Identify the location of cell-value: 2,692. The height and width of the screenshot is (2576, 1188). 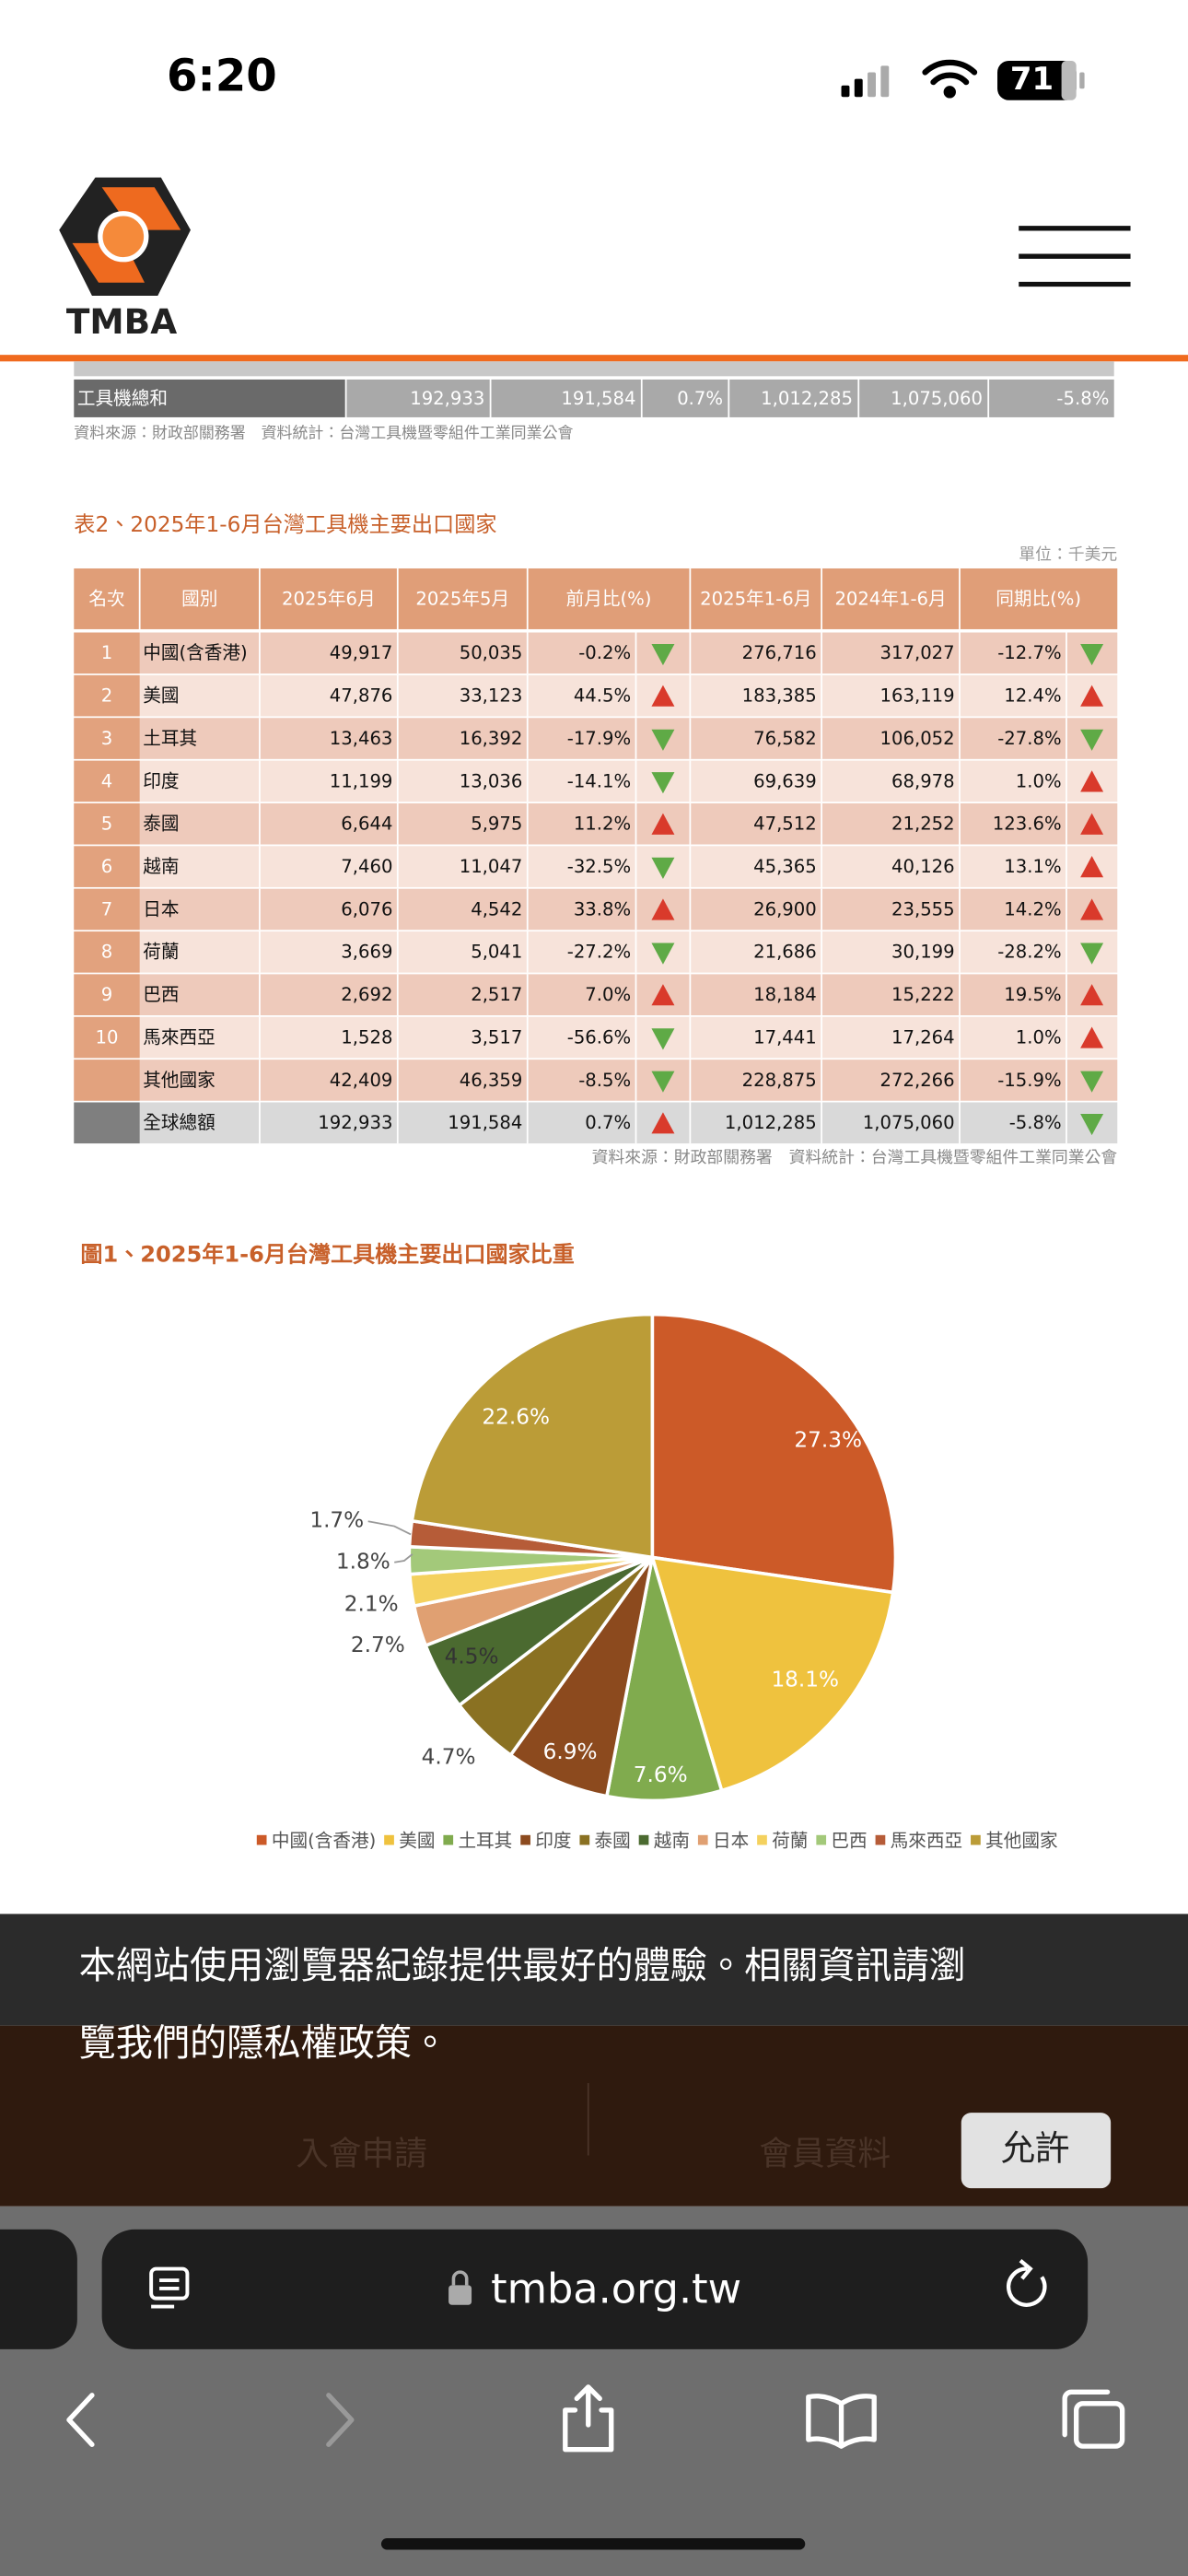
(366, 994).